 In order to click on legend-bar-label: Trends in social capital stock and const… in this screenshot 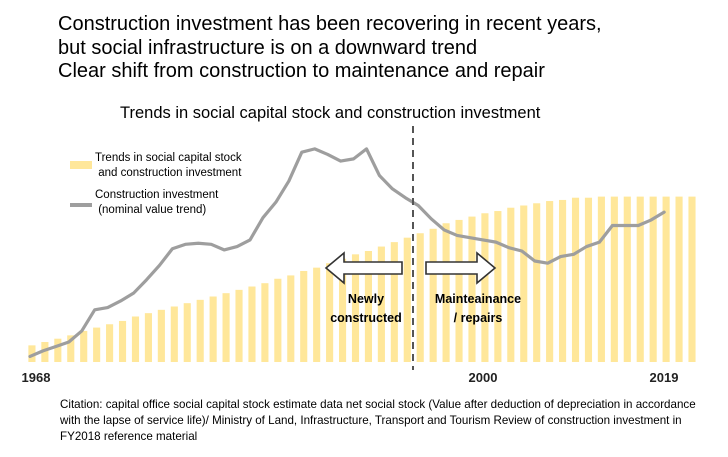, I will do `click(168, 166)`.